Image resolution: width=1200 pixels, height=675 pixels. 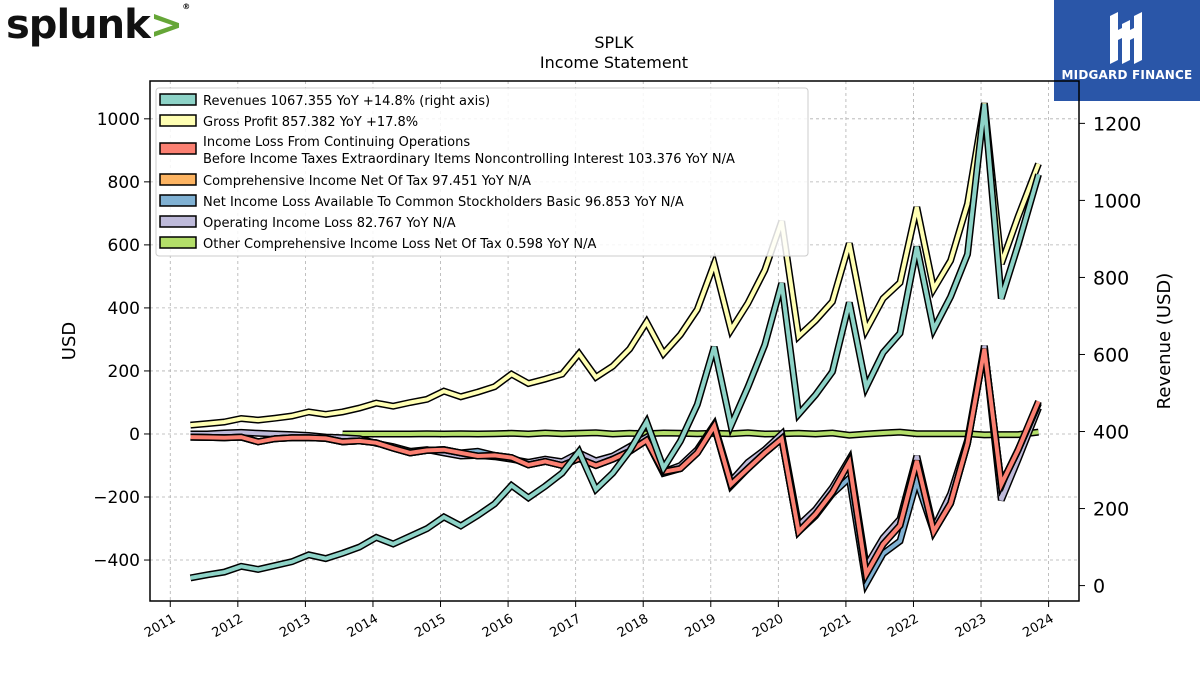 What do you see at coordinates (310, 122) in the screenshot?
I see `legend-label: Gross Profit 857.382 YoY +17.8%` at bounding box center [310, 122].